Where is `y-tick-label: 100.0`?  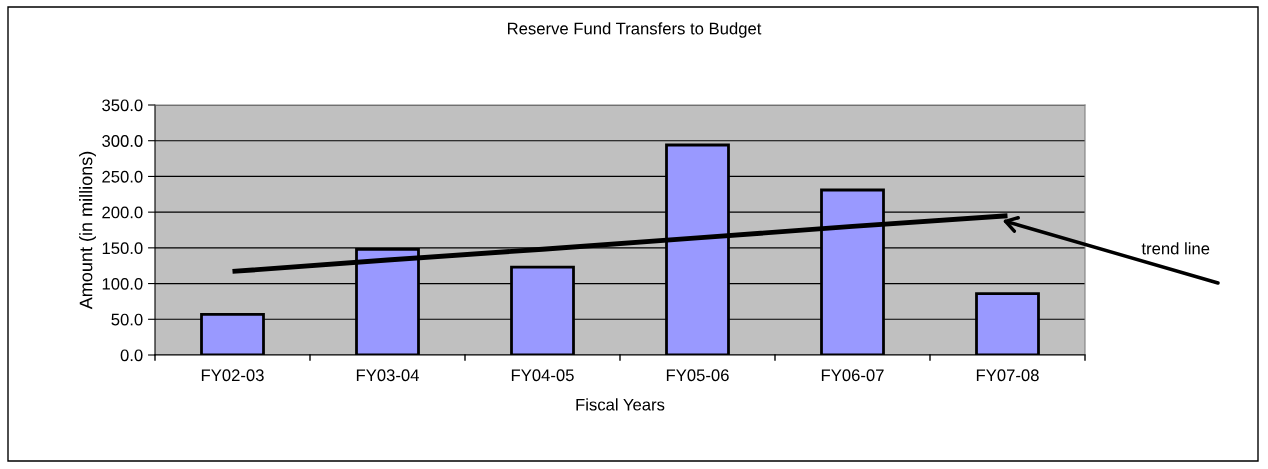
y-tick-label: 100.0 is located at coordinates (122, 283).